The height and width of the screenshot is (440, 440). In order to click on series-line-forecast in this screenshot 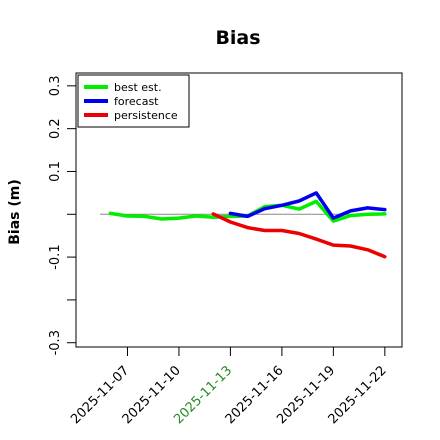, I will do `click(307, 205)`.